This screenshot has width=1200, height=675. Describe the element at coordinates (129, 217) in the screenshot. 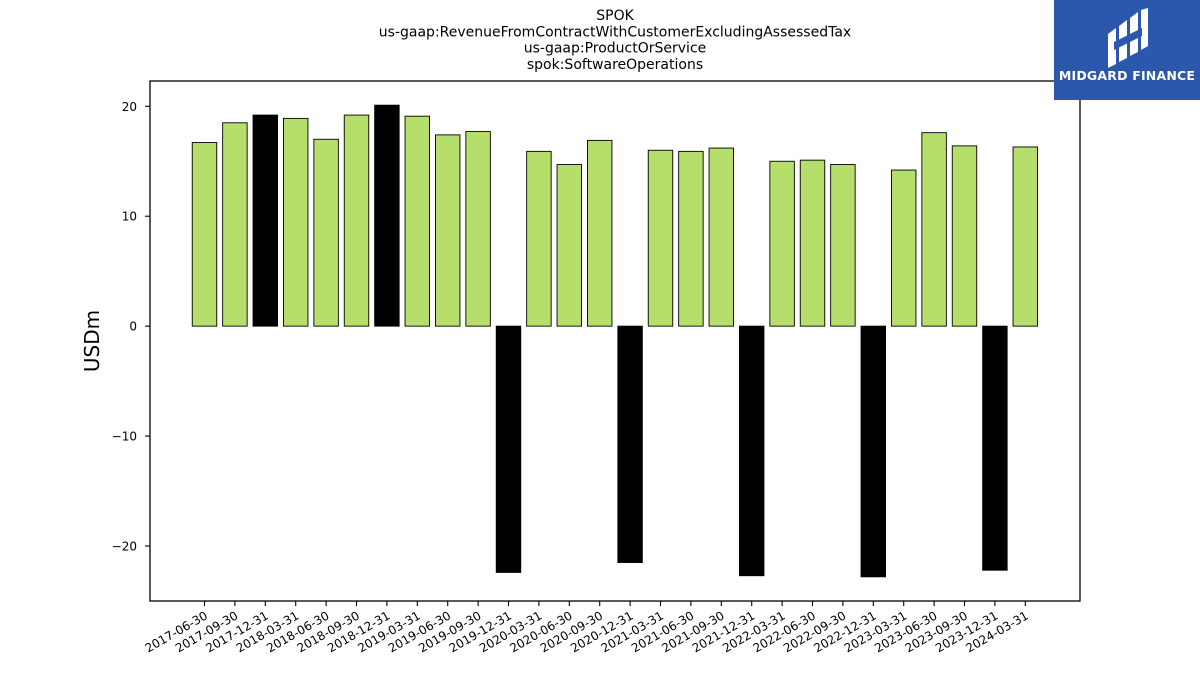

I see `y-tick-label: 10` at that location.